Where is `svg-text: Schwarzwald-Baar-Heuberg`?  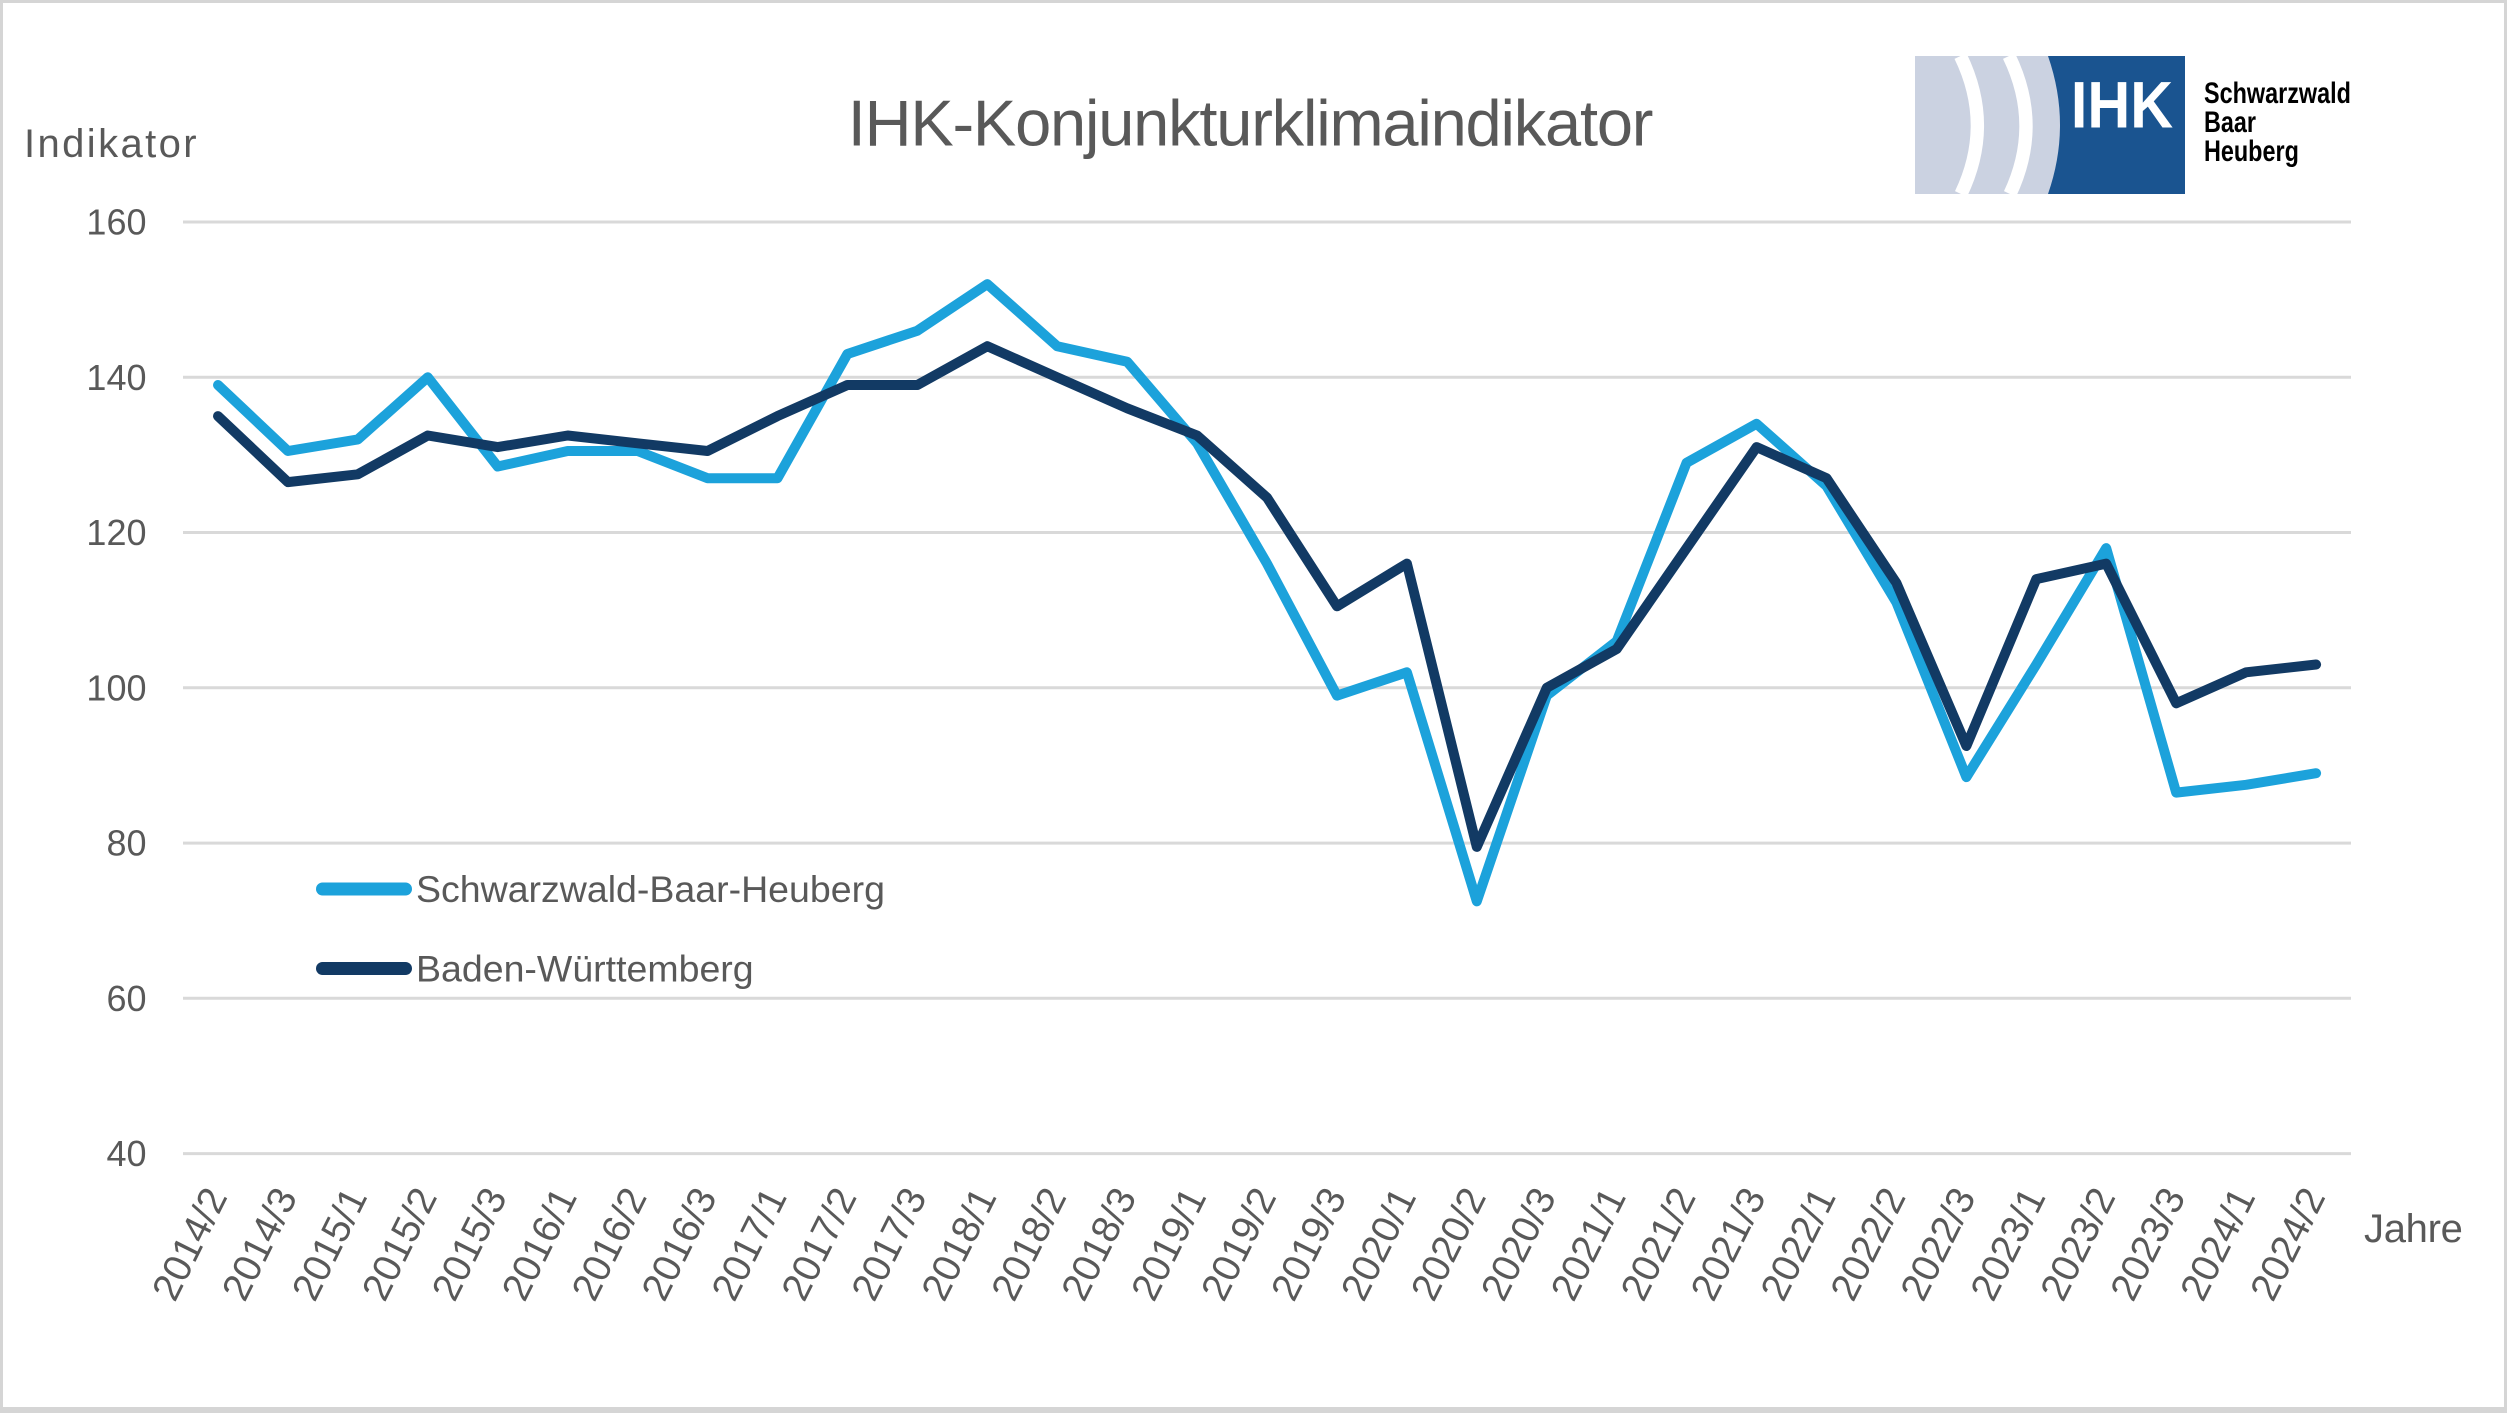
svg-text: Schwarzwald-Baar-Heuberg is located at coordinates (650, 889).